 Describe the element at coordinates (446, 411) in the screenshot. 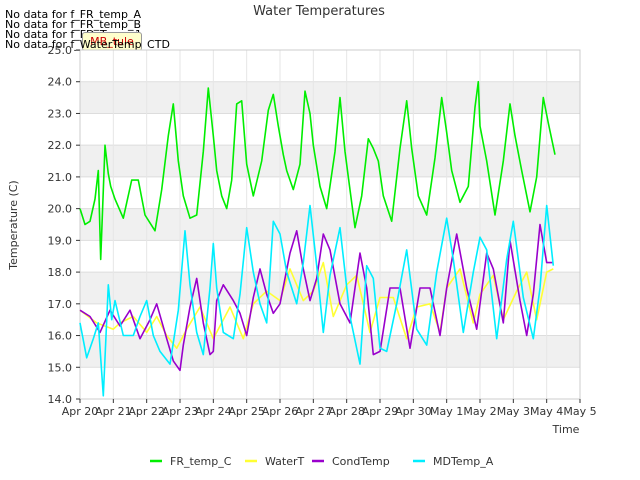

I see `x-tick-label: May 1` at that location.